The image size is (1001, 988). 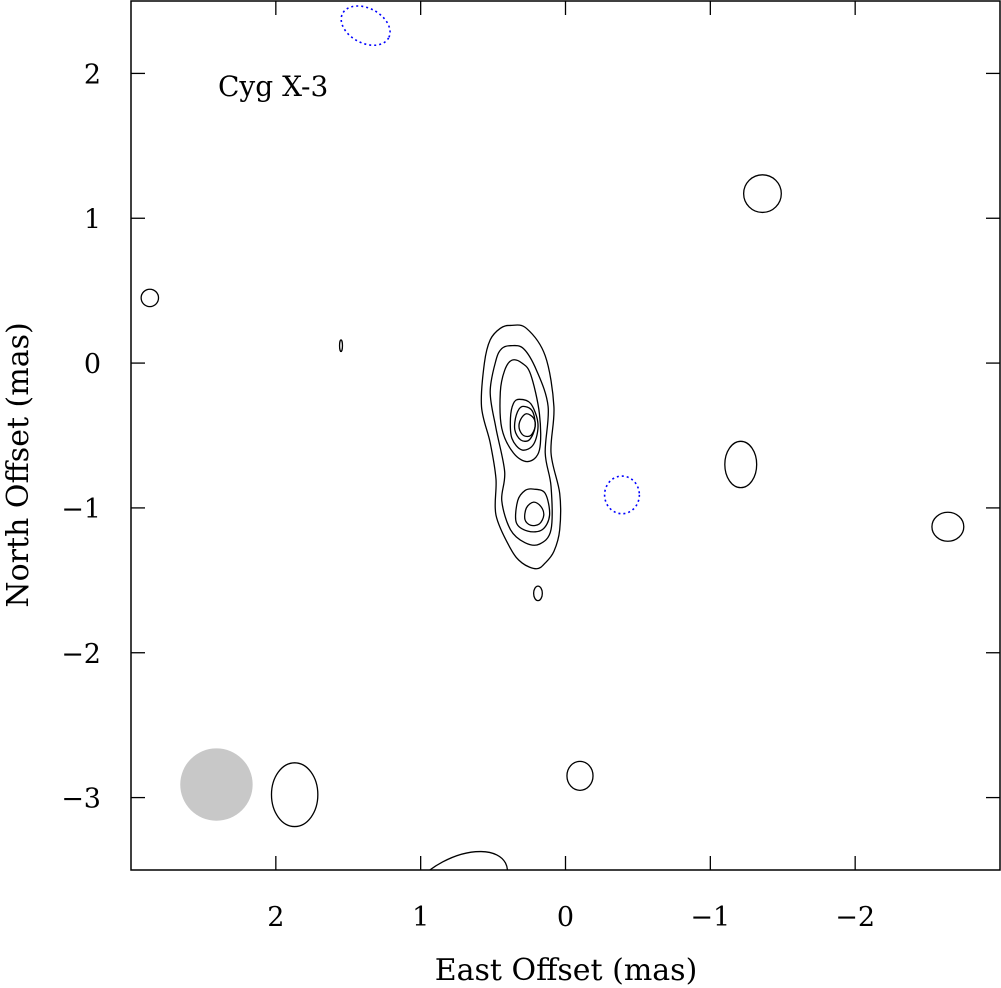 I want to click on y-axis-label: North Offset (mas), so click(x=18, y=464).